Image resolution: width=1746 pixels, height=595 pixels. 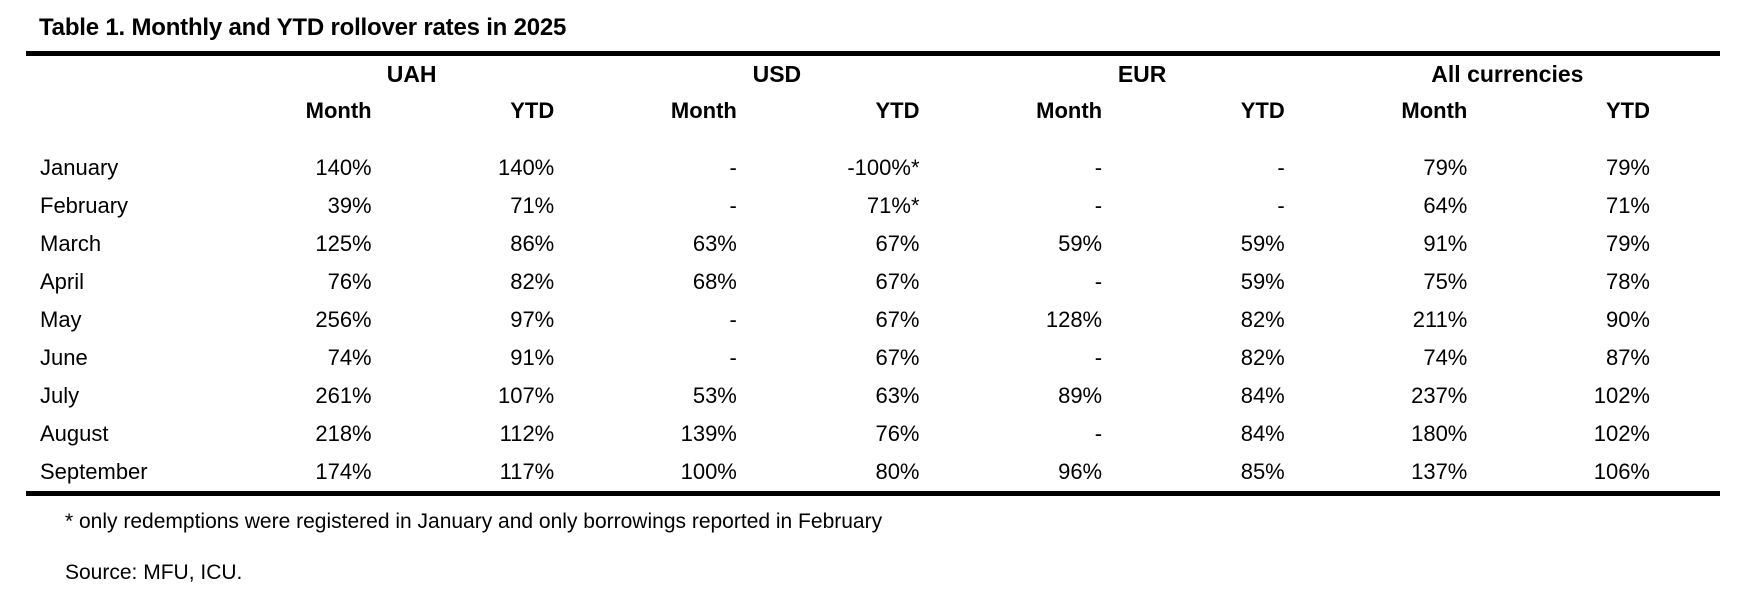 I want to click on cell-uah-ytd: 82%, so click(x=532, y=281).